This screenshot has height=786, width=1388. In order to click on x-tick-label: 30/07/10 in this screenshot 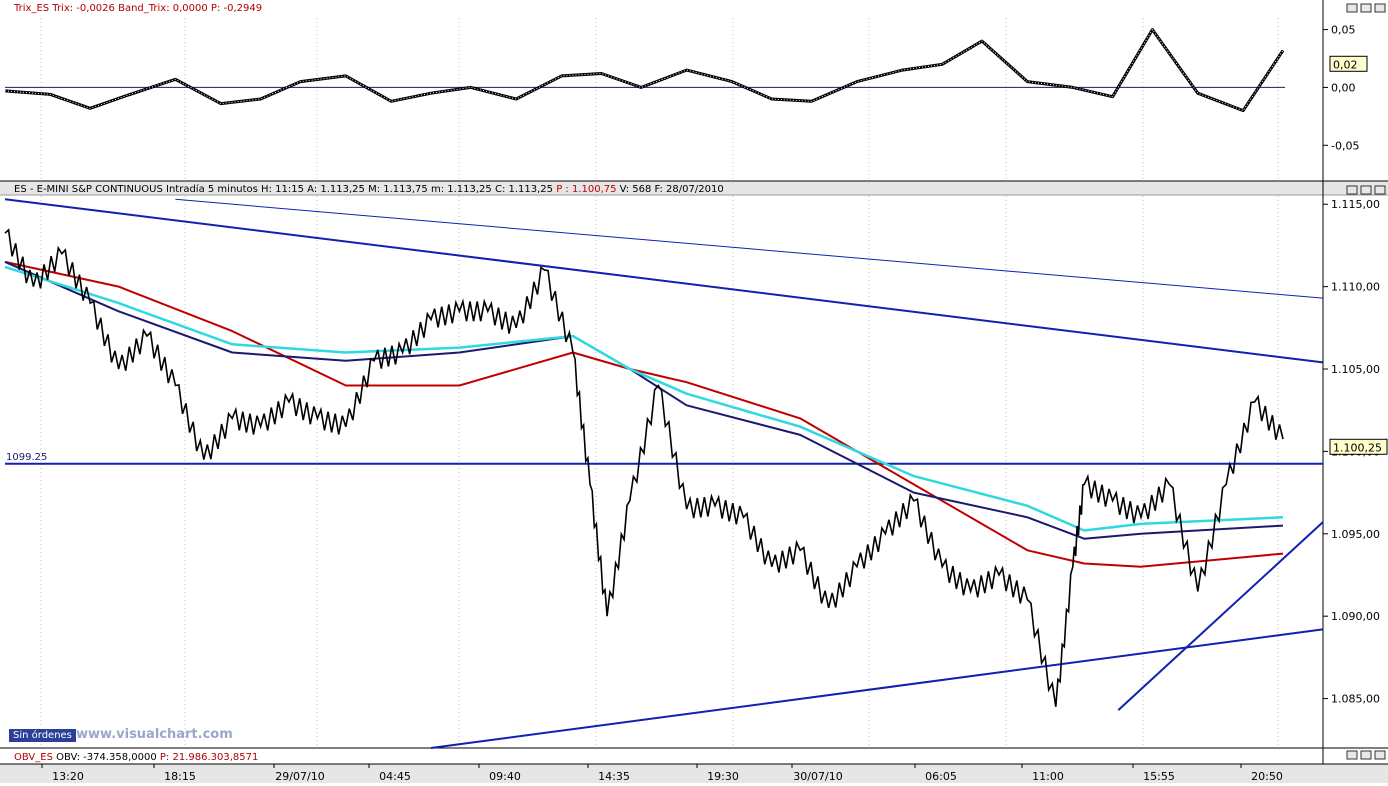, I will do `click(817, 776)`.